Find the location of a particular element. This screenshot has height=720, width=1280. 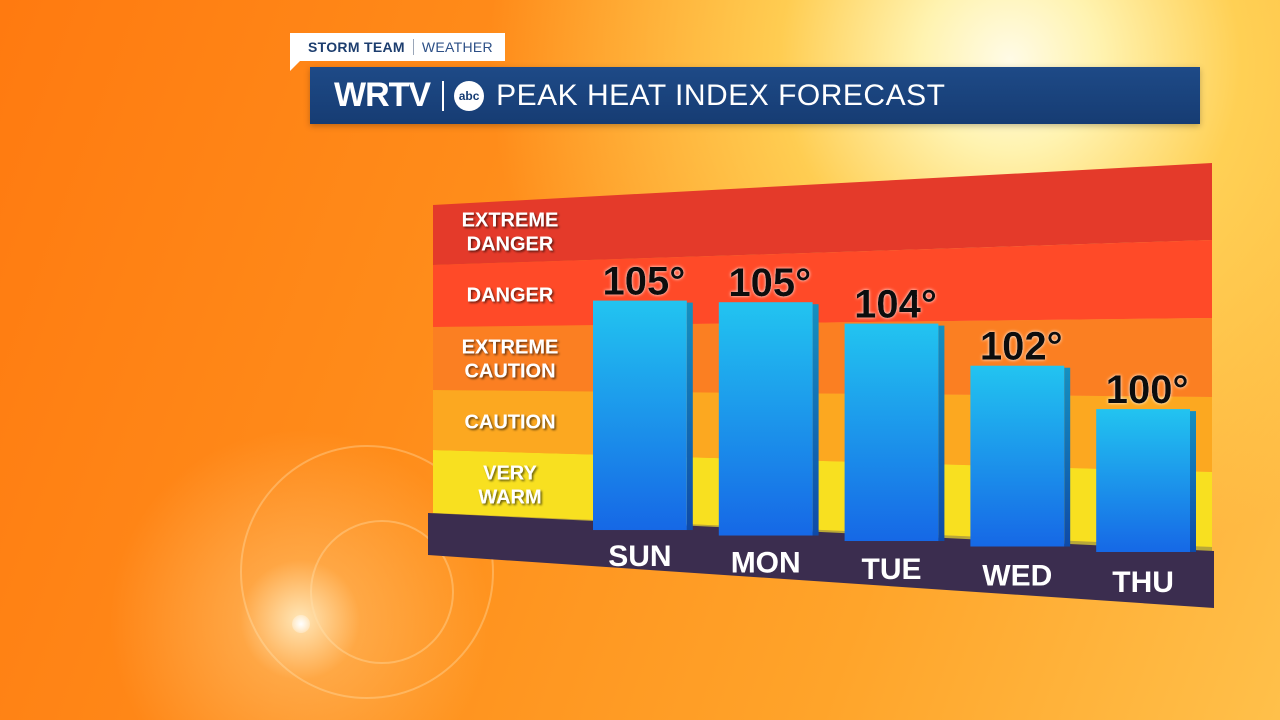

category-label: MON is located at coordinates (766, 563).